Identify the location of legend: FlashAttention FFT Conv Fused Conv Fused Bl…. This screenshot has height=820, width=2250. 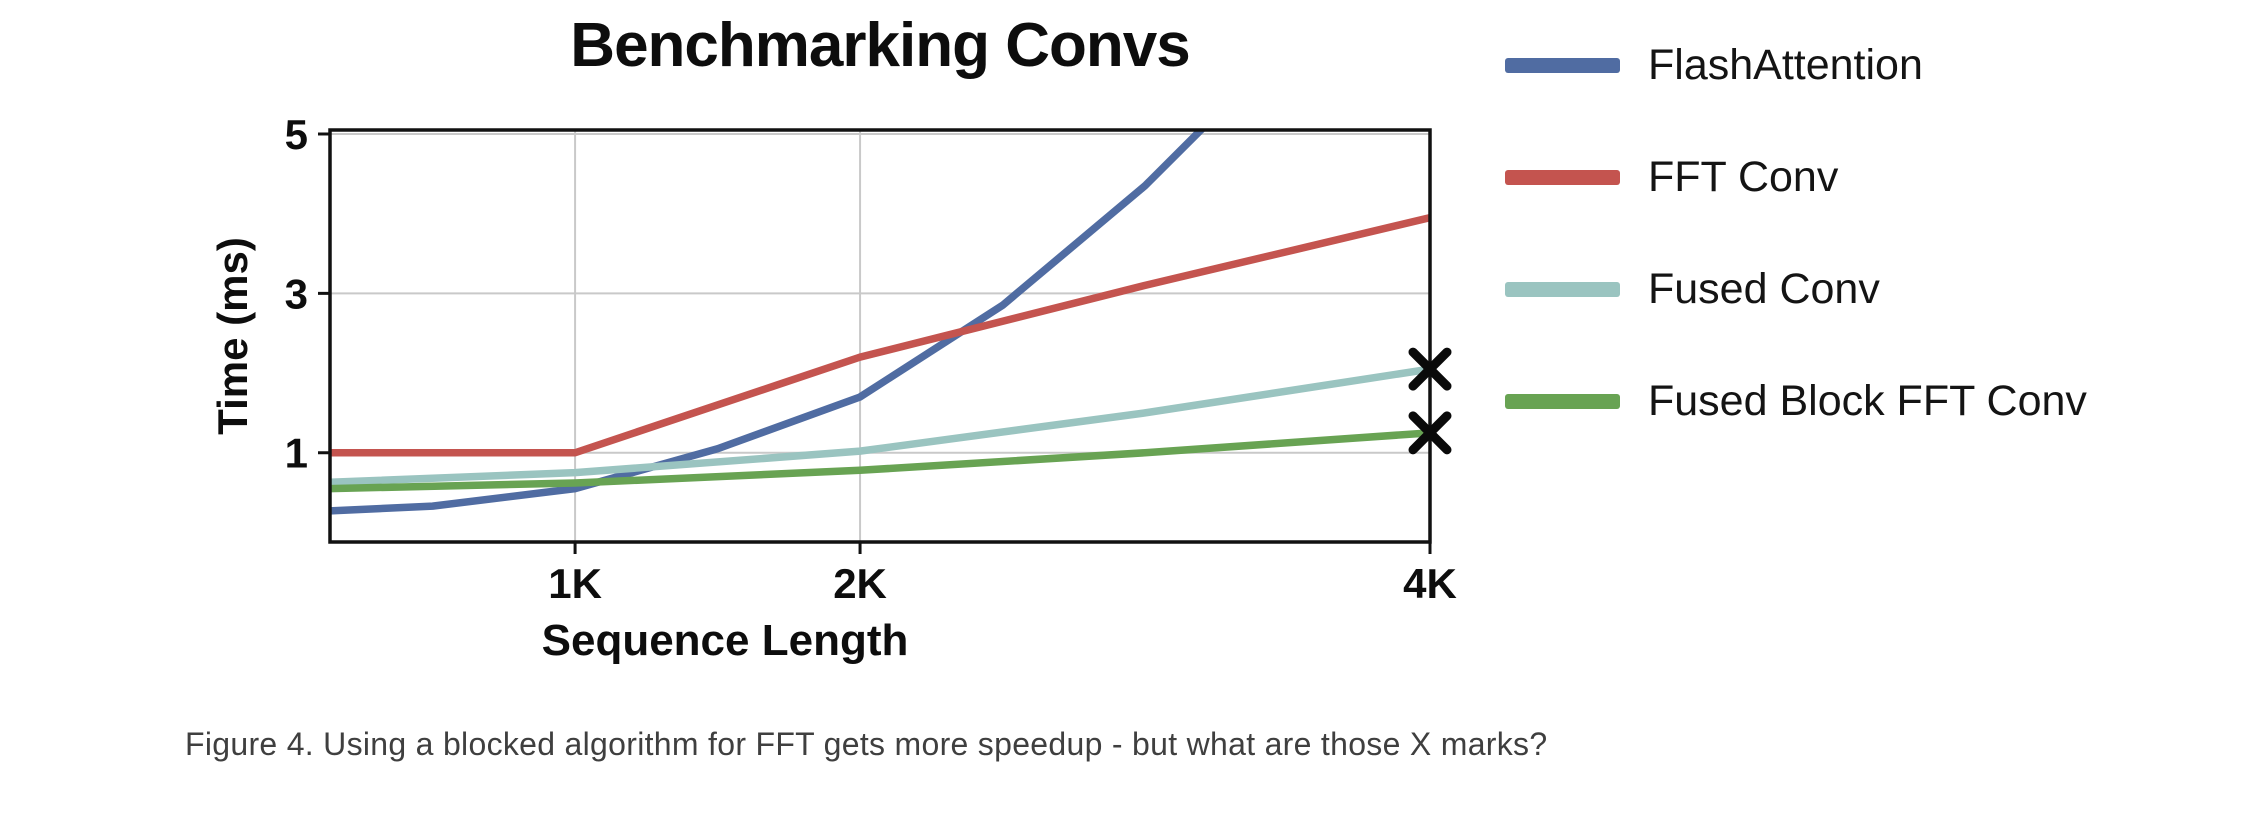
(1796, 232).